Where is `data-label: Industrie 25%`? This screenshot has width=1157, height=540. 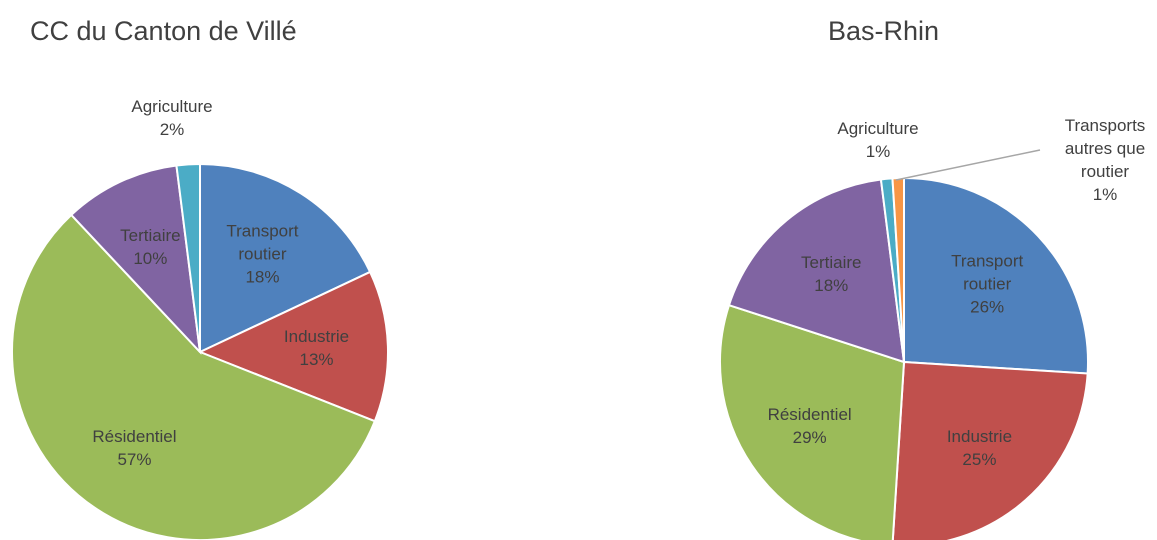 data-label: Industrie 25% is located at coordinates (979, 448).